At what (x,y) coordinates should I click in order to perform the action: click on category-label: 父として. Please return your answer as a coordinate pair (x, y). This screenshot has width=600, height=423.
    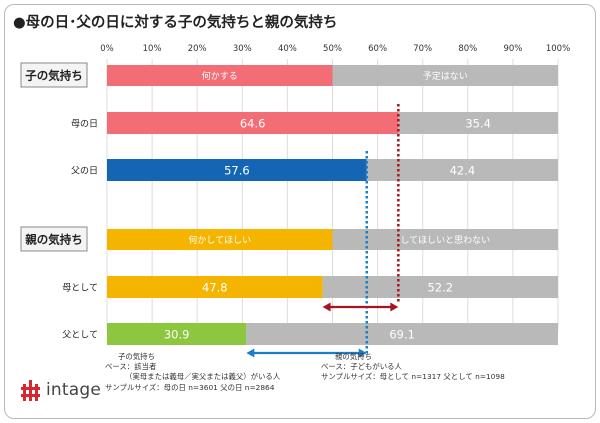
    Looking at the image, I should click on (80, 335).